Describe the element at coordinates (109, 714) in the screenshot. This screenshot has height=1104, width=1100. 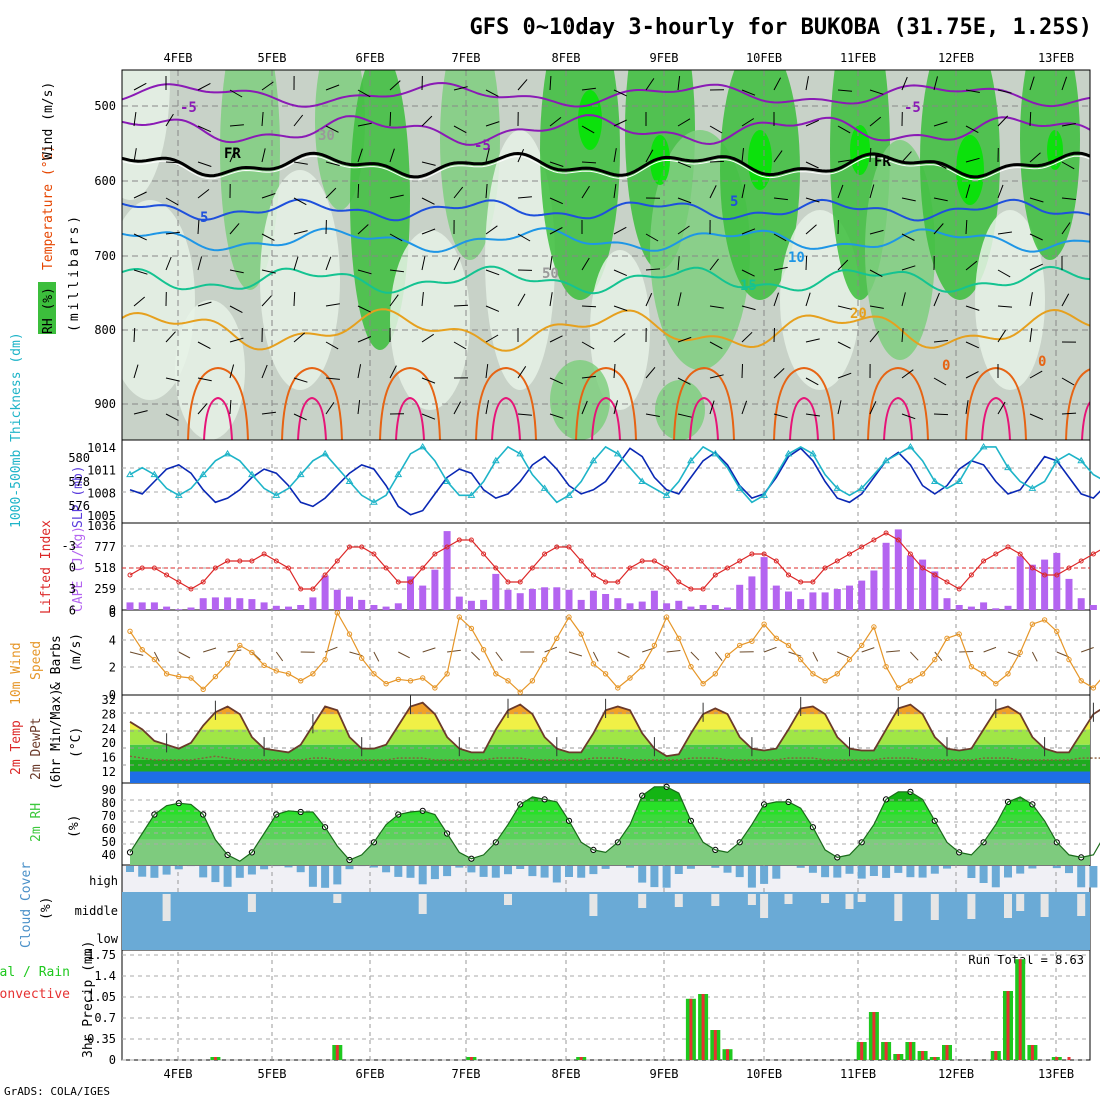
I see `axis-tick: 28` at that location.